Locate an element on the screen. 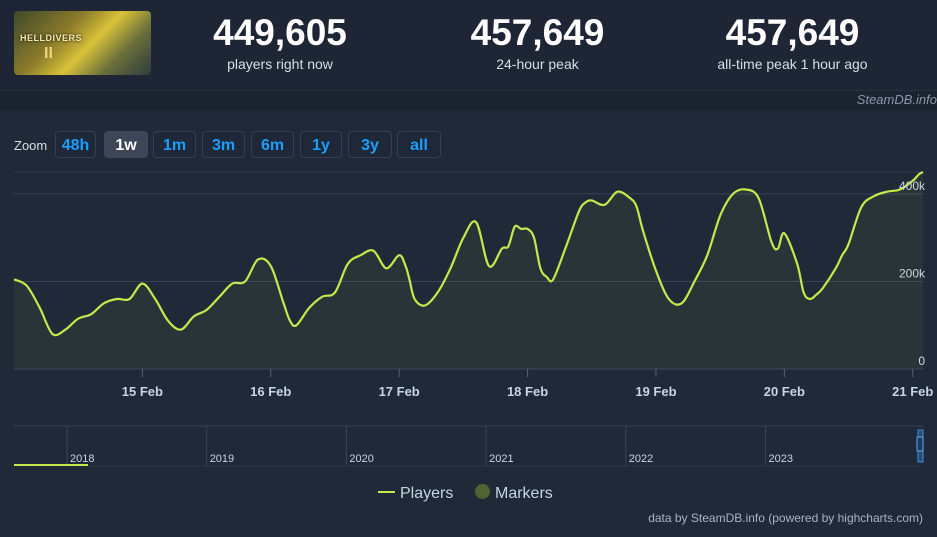  navigator-year-label: 2023 is located at coordinates (781, 459).